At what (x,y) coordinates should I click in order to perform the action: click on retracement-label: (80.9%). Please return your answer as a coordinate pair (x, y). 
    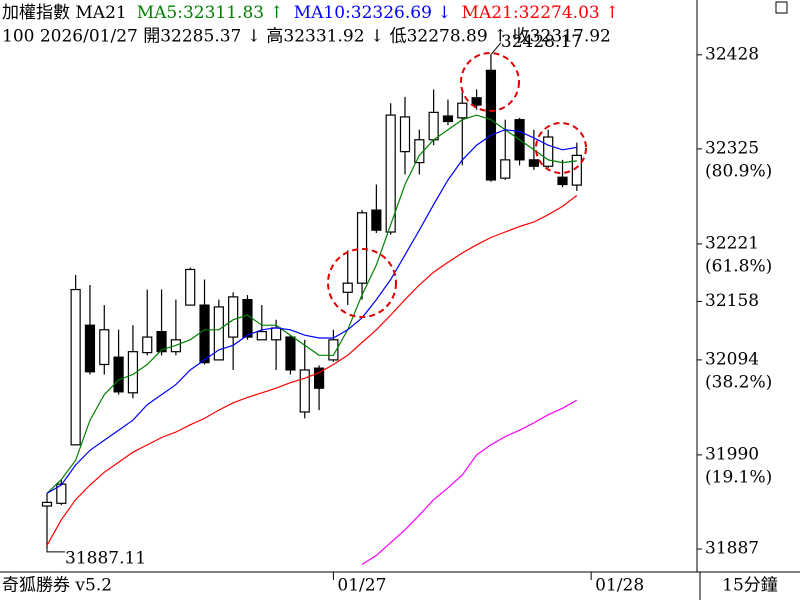
    Looking at the image, I should click on (738, 171).